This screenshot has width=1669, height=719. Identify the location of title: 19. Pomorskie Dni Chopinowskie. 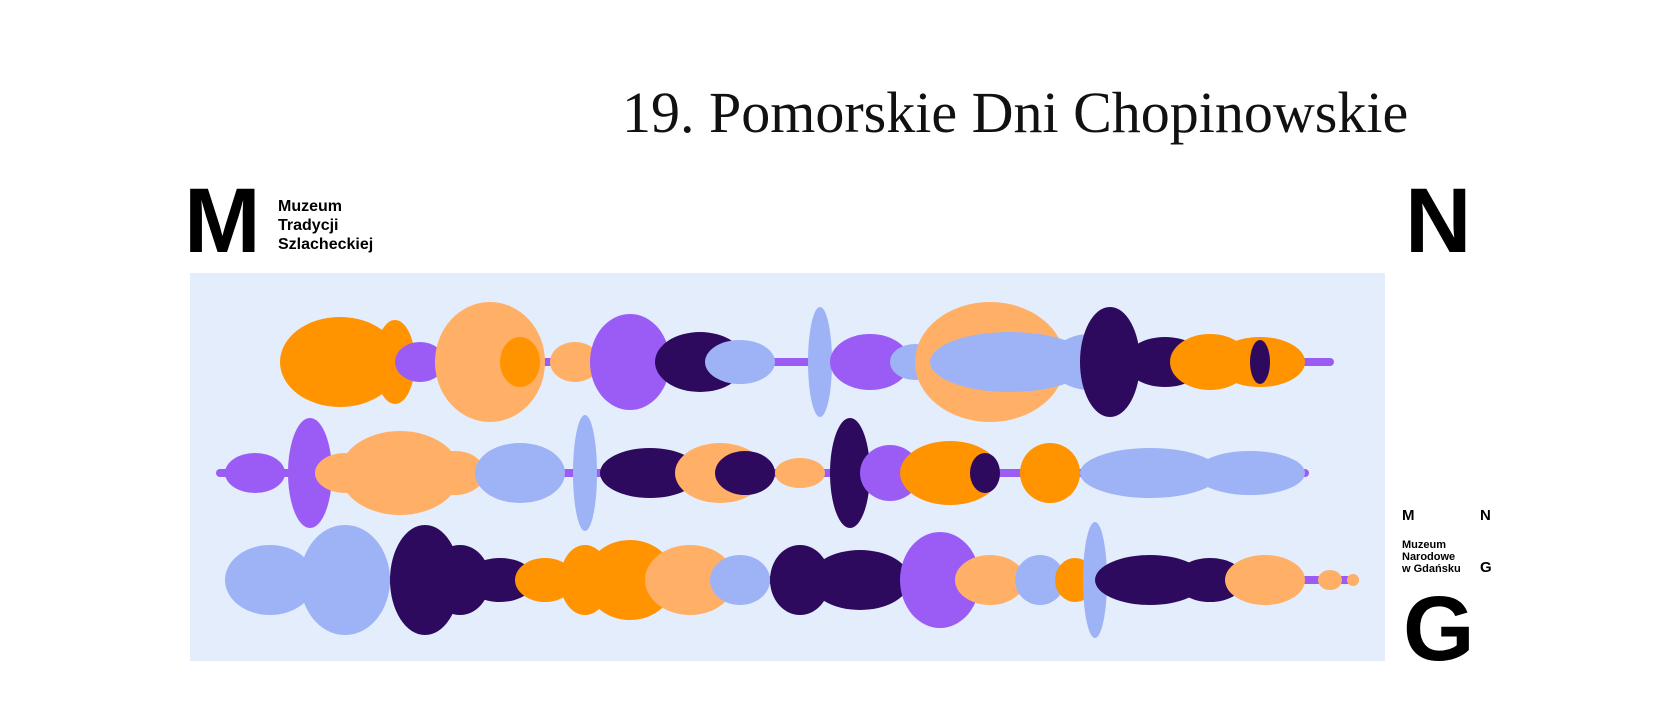
(1015, 112).